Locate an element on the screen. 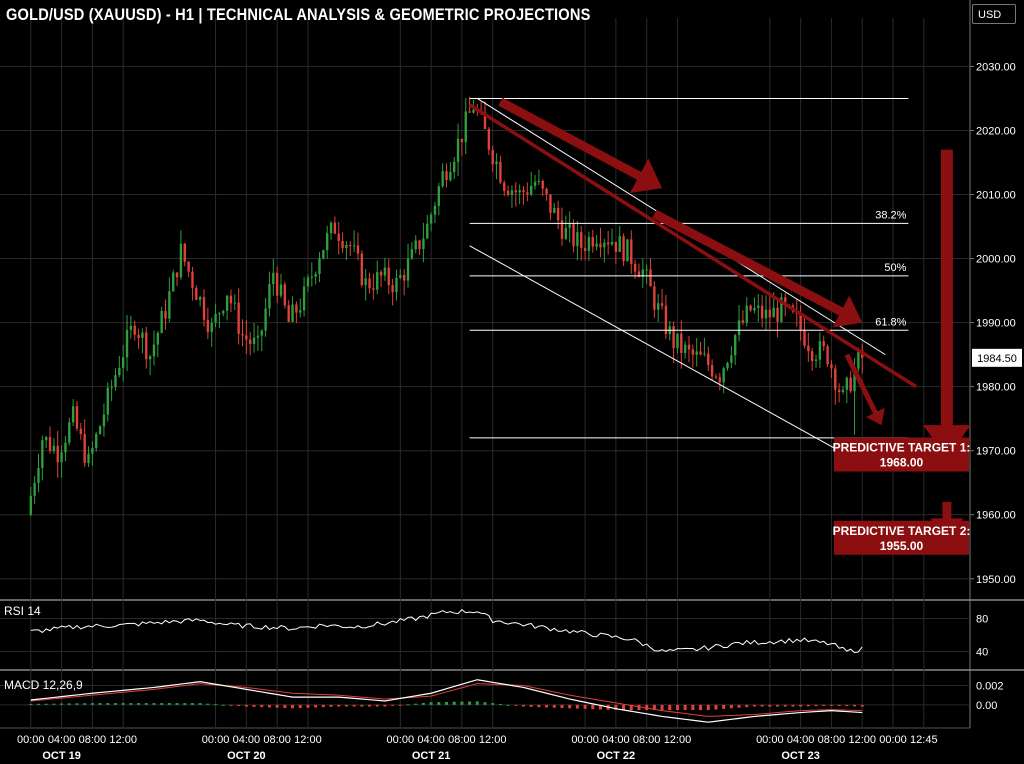 Image resolution: width=1024 pixels, height=764 pixels. rsi-label: RSI 14 is located at coordinates (22, 611).